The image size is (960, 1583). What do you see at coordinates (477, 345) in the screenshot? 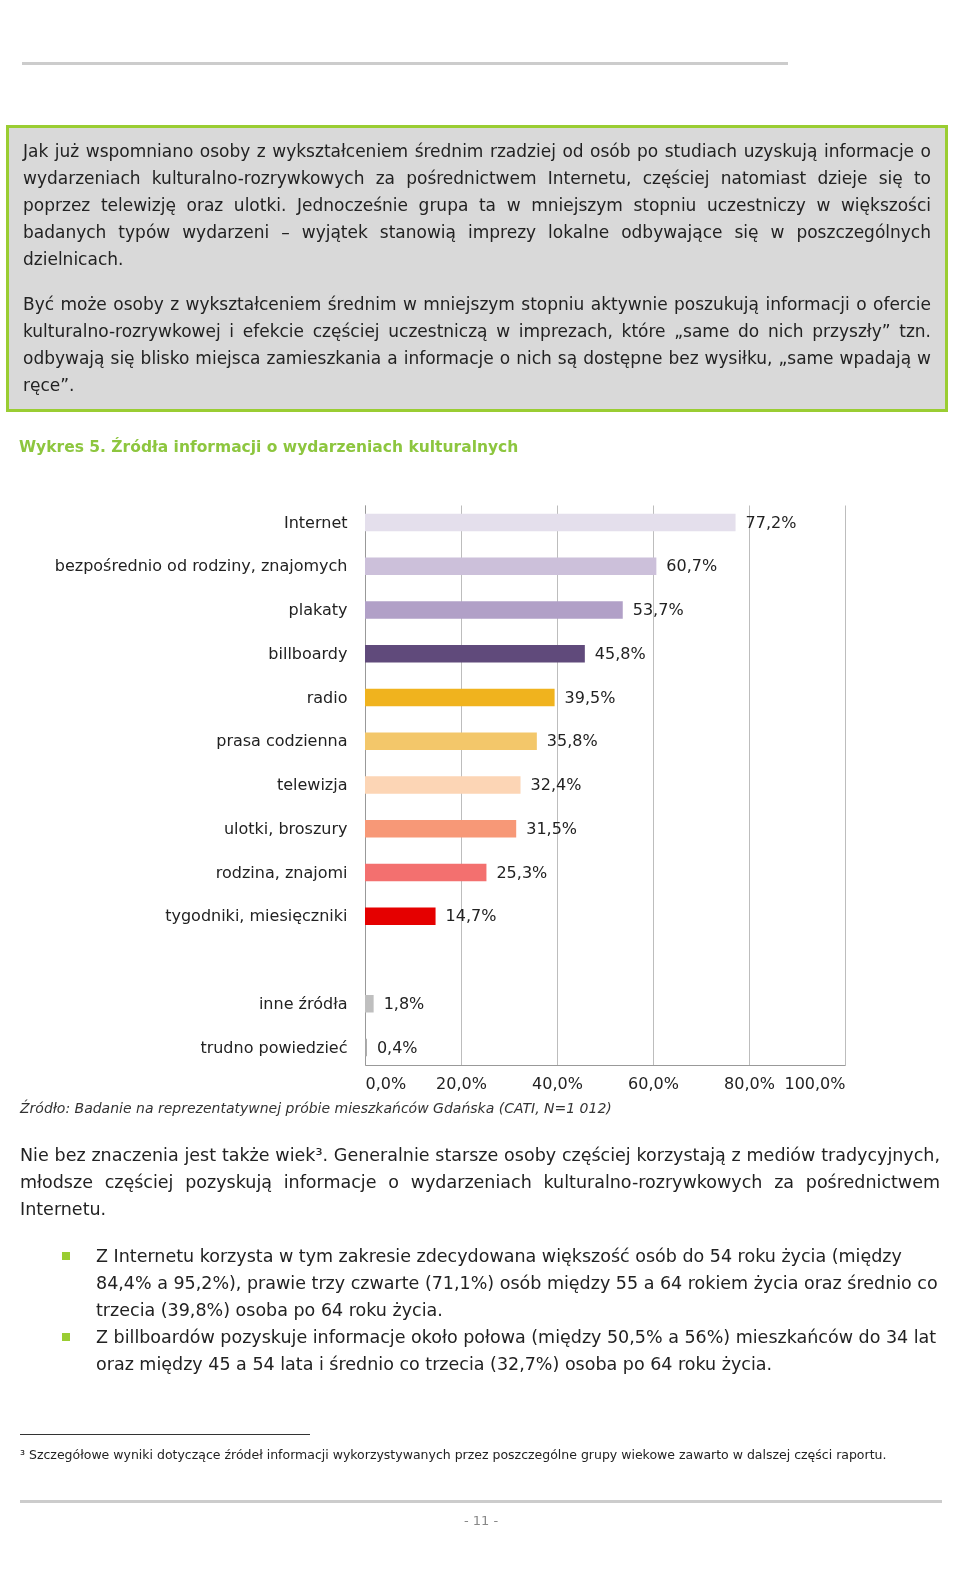
I see `text: Być może osoby z wykształceniem średnim w mniejszym stopniu aktywnie poszukują informacji o ofercie kulturalno-rozrywkowej i efekcie częściej uczestniczą w imprezach, które „same do nich przyszły” tzn. odbywają się blisko miejsca zamieszkania a informacje o nich są dostępne bez wysiłku, „same wpadają w ręce”.` at bounding box center [477, 345].